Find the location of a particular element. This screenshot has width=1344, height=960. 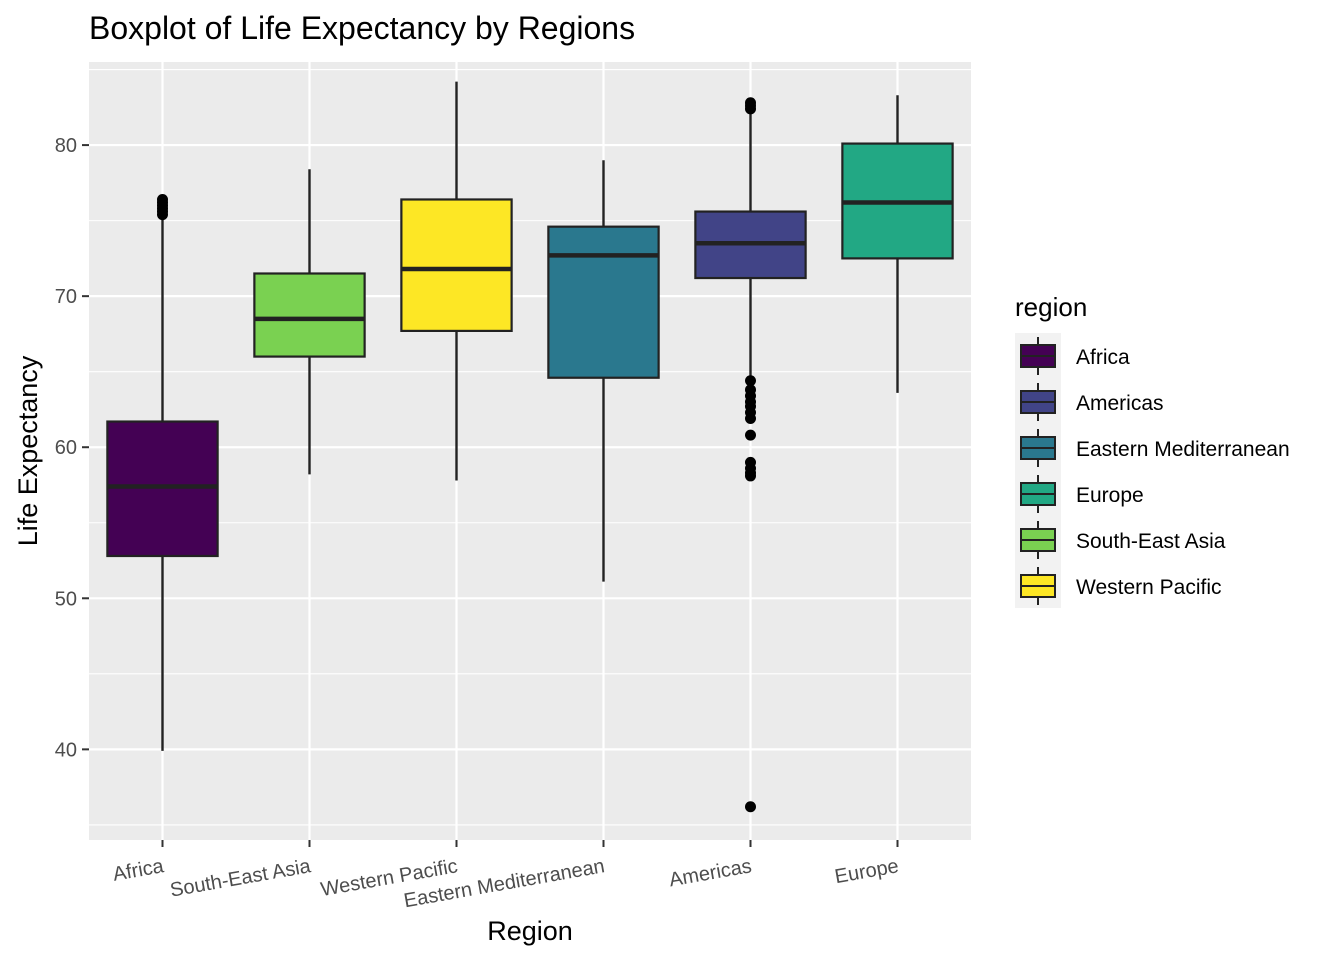

legend-item: Eastern Mediterranean is located at coordinates (1155, 448).